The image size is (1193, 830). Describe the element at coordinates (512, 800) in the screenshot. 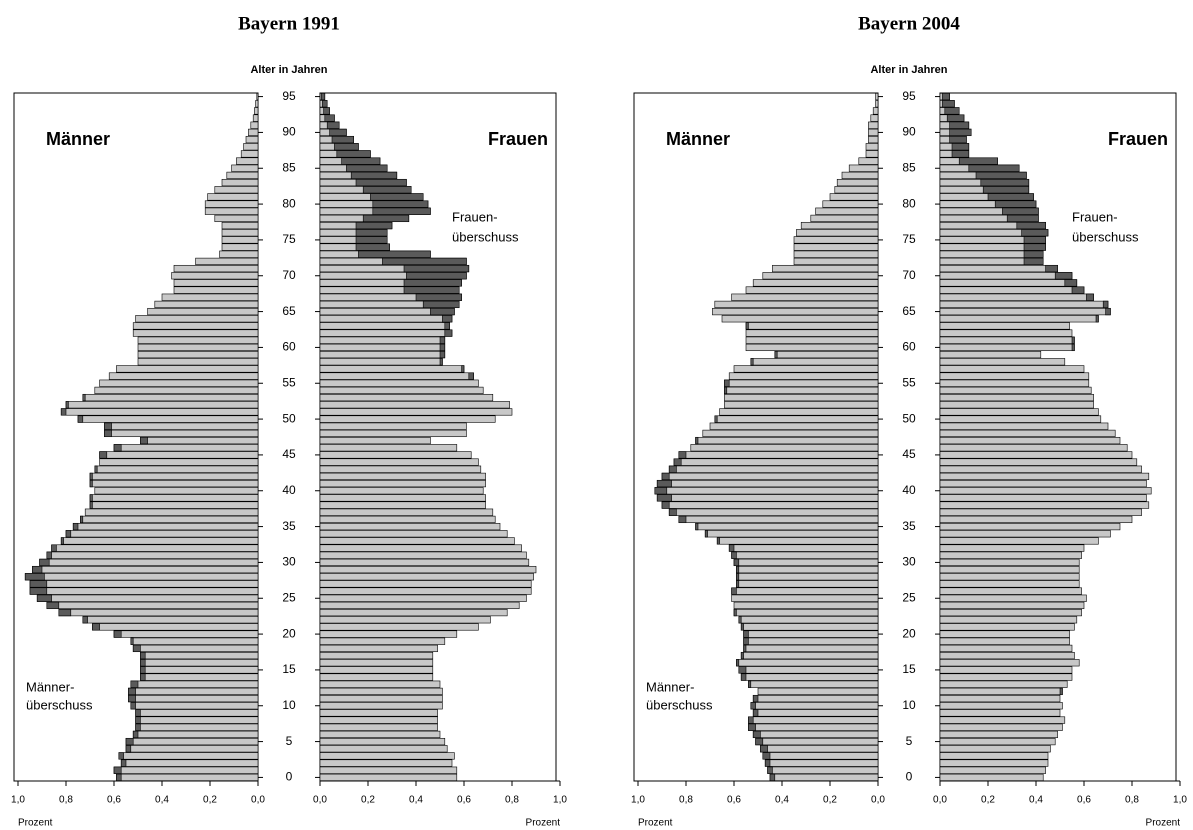

I see `x-tick-label: 0,8` at that location.